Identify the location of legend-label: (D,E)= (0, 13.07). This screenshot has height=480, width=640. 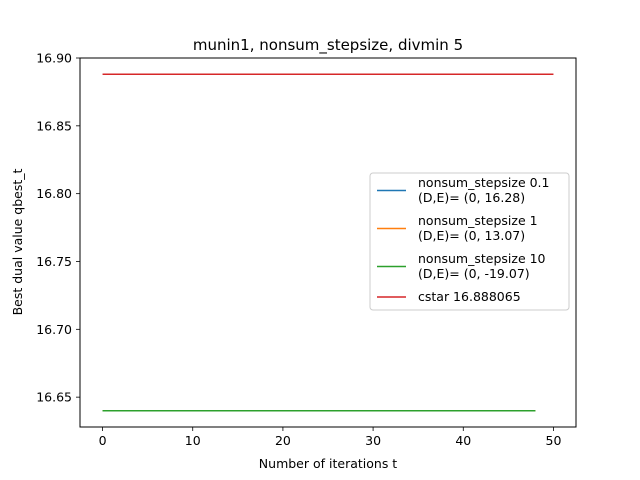
(471, 235).